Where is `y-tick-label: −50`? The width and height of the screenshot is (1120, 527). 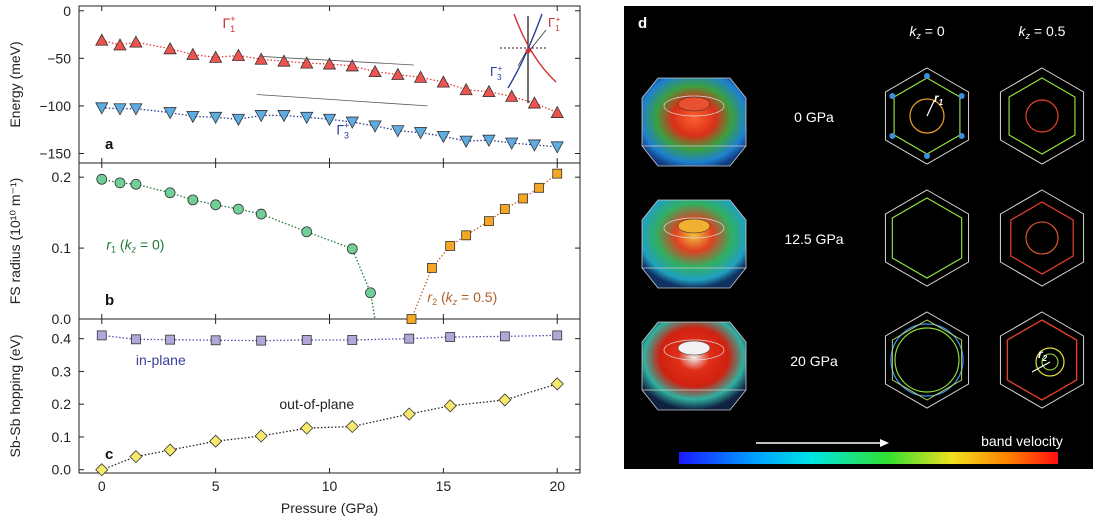 y-tick-label: −50 is located at coordinates (59, 58).